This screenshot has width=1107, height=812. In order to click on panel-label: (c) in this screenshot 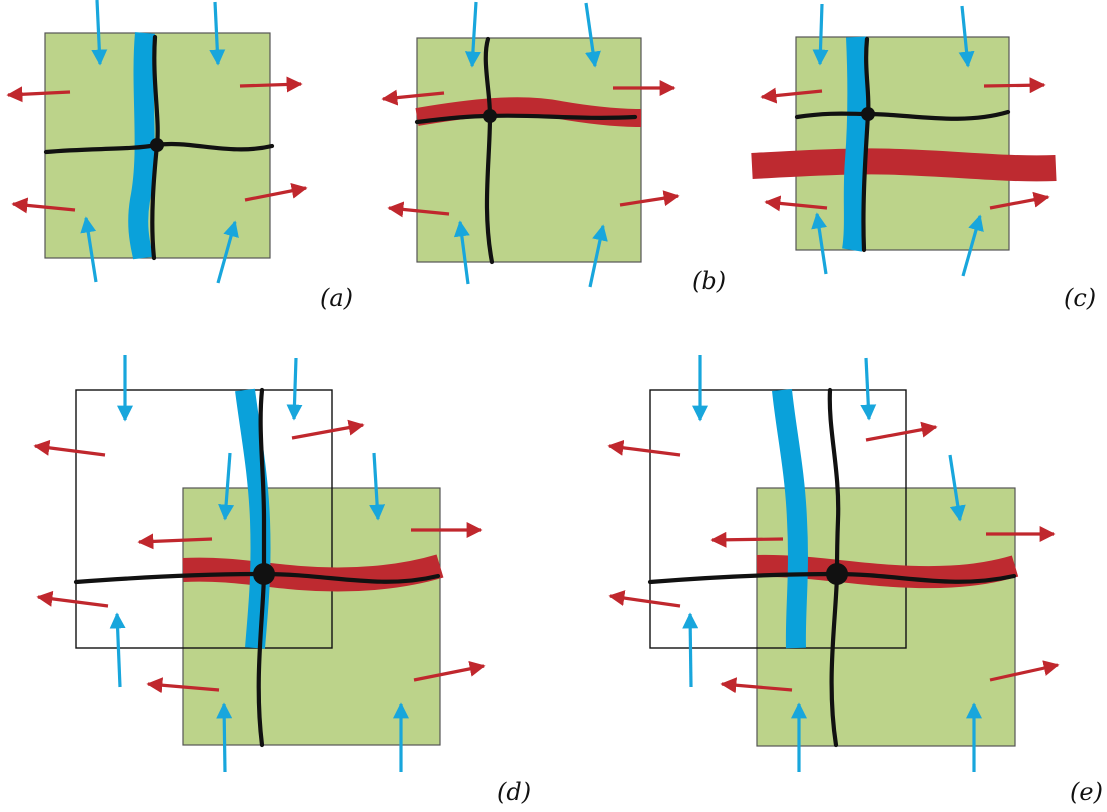, I will do `click(1080, 298)`.